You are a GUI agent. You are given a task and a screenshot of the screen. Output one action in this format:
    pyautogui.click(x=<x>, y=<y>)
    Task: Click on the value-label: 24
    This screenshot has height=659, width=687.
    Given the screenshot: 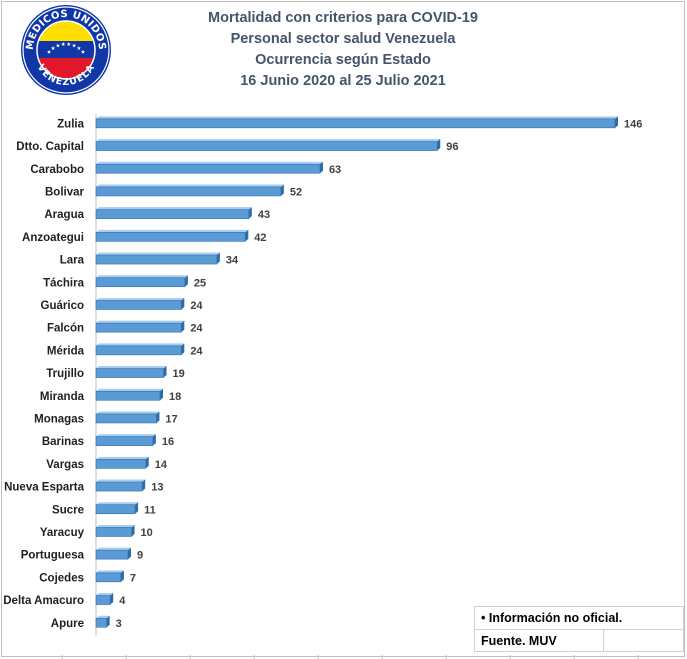 What is the action you would take?
    pyautogui.click(x=196, y=306)
    